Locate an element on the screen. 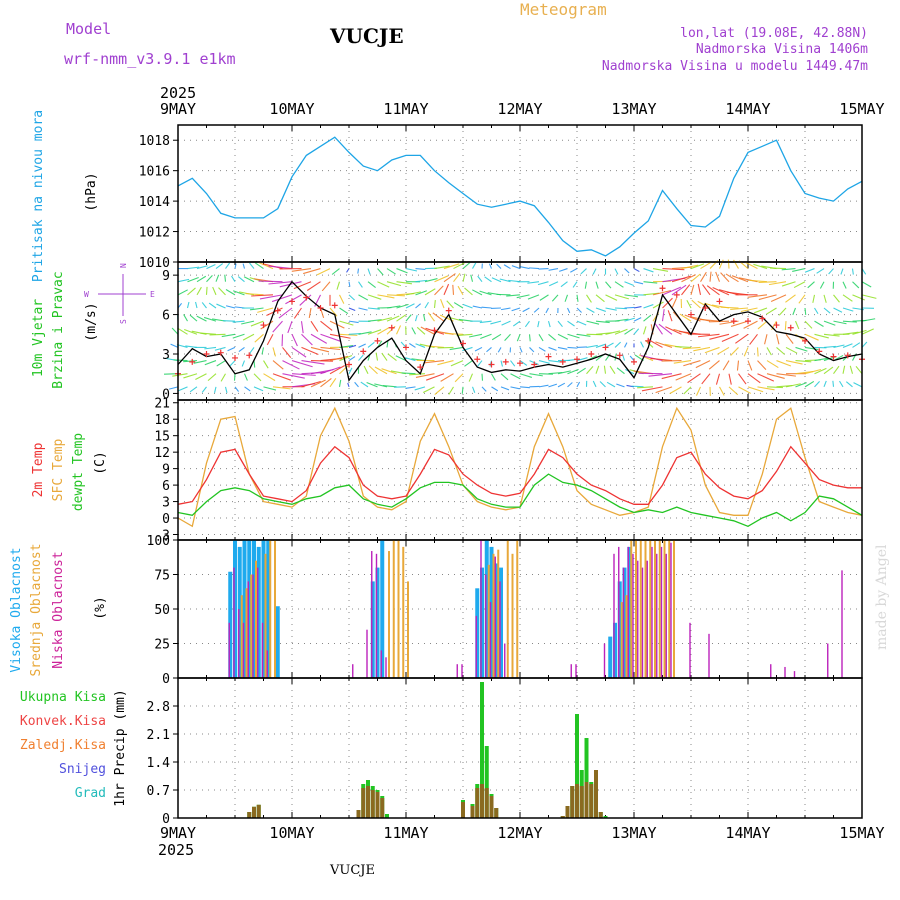 Image resolution: width=900 pixels, height=900 pixels. temp-ytick-label: -3 is located at coordinates (162, 536).